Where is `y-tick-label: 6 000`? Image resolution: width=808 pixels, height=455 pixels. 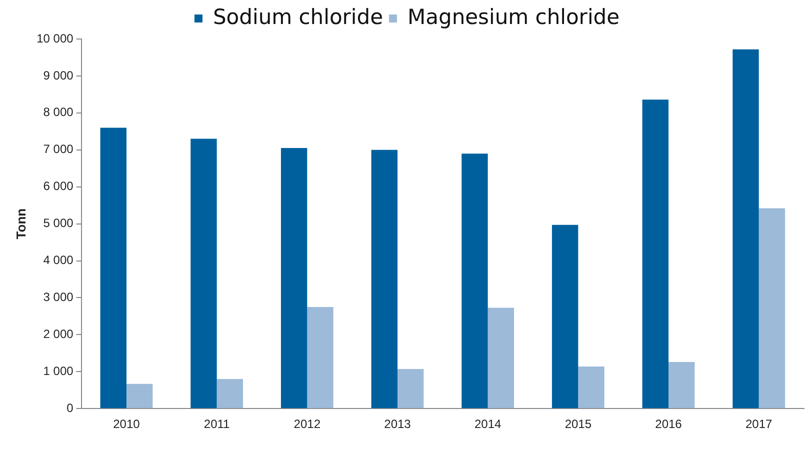
y-tick-label: 6 000 is located at coordinates (58, 186).